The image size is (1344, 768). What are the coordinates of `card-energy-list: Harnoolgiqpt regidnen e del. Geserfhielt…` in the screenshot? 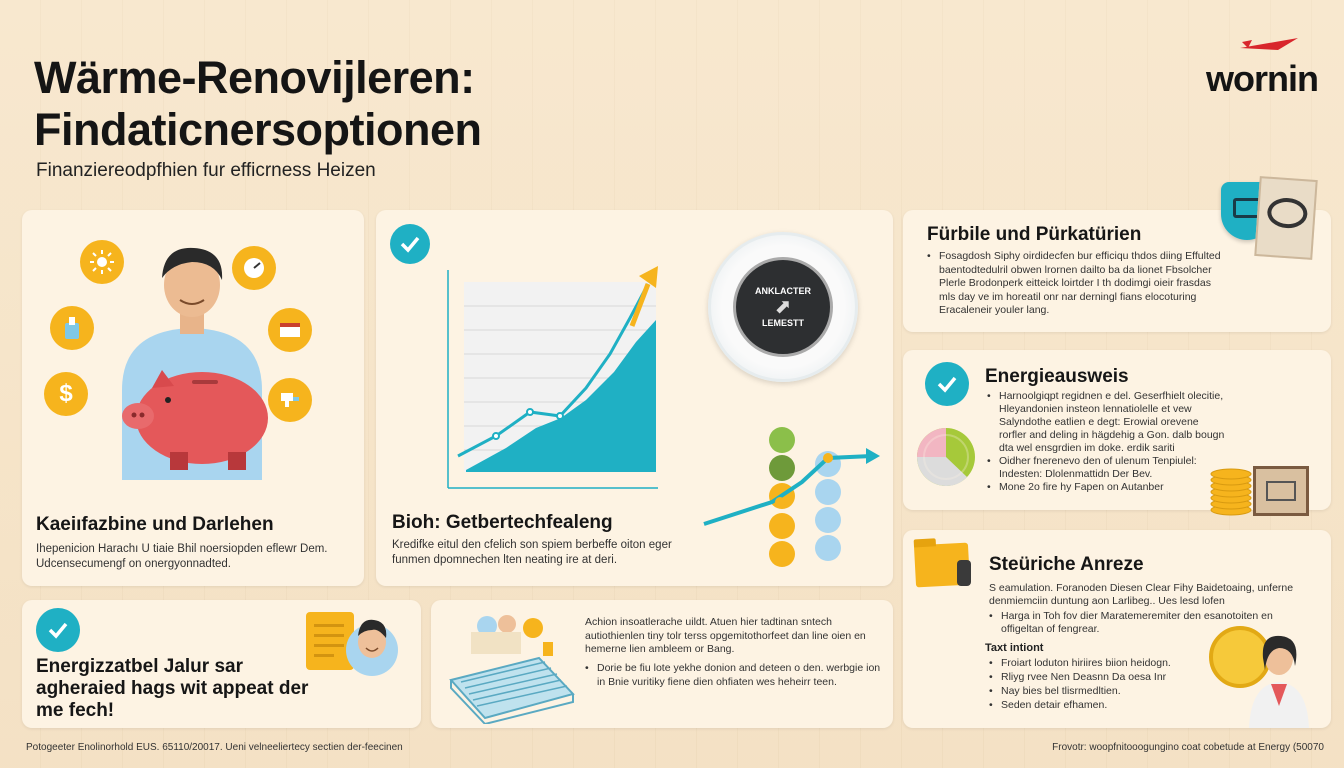 It's located at (1107, 442).